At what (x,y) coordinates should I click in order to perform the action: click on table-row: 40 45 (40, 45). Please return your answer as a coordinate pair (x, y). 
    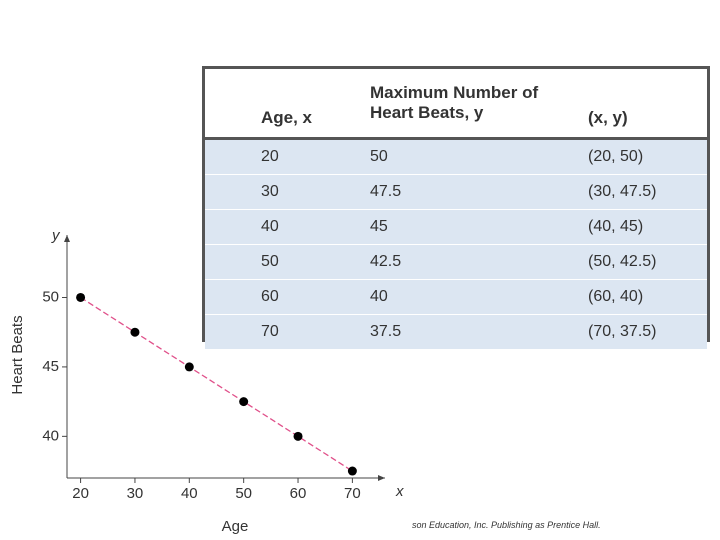
    Looking at the image, I should click on (456, 227).